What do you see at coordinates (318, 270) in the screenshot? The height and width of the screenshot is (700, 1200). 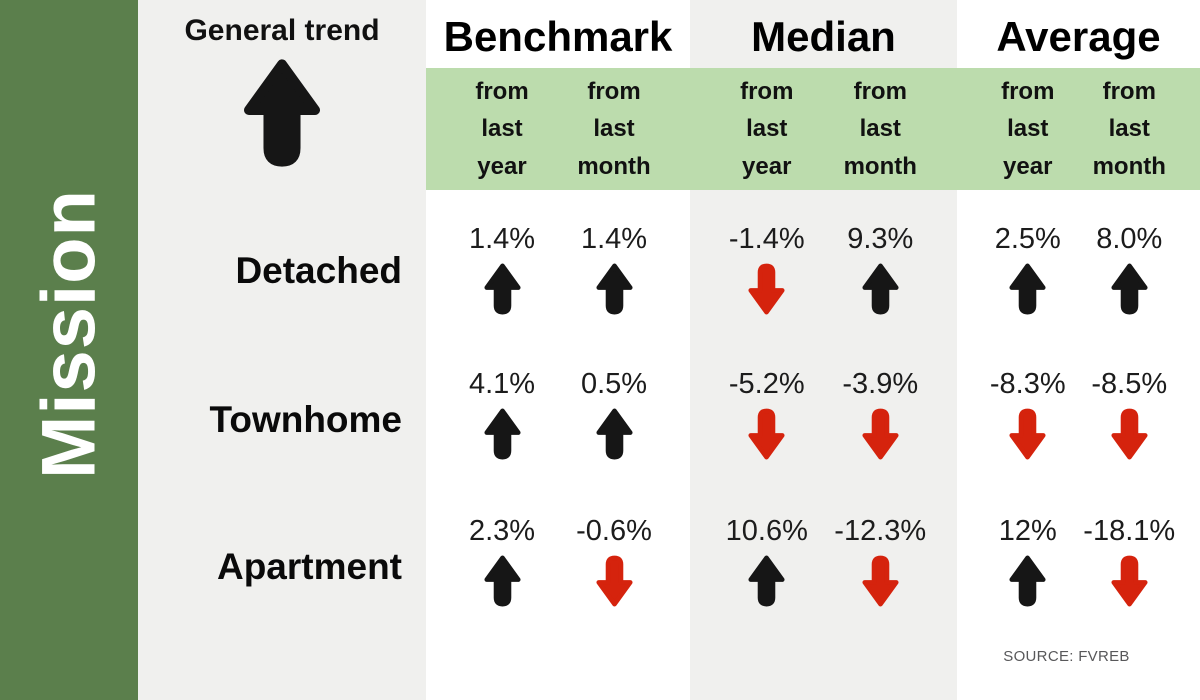 I see `row-label-detached: Detached` at bounding box center [318, 270].